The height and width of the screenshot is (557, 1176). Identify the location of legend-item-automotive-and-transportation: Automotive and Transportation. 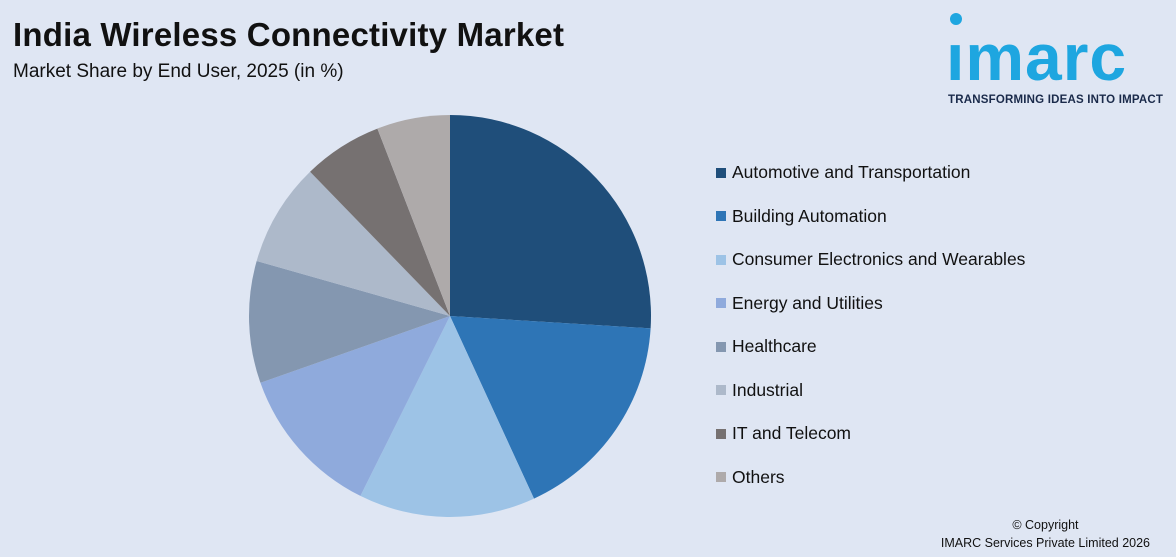
(870, 173).